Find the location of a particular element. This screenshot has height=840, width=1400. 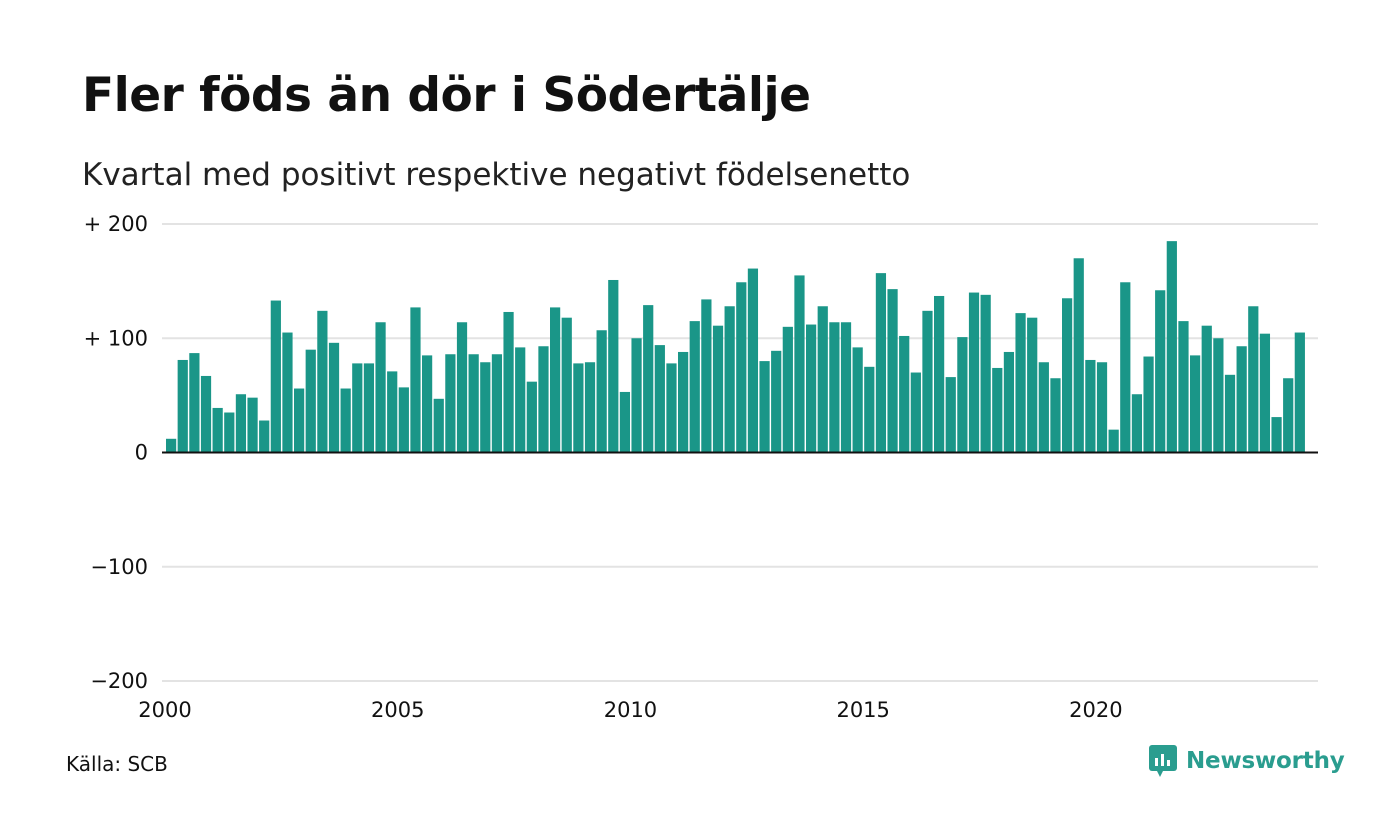

x-tick-label: 2010 is located at coordinates (630, 710).